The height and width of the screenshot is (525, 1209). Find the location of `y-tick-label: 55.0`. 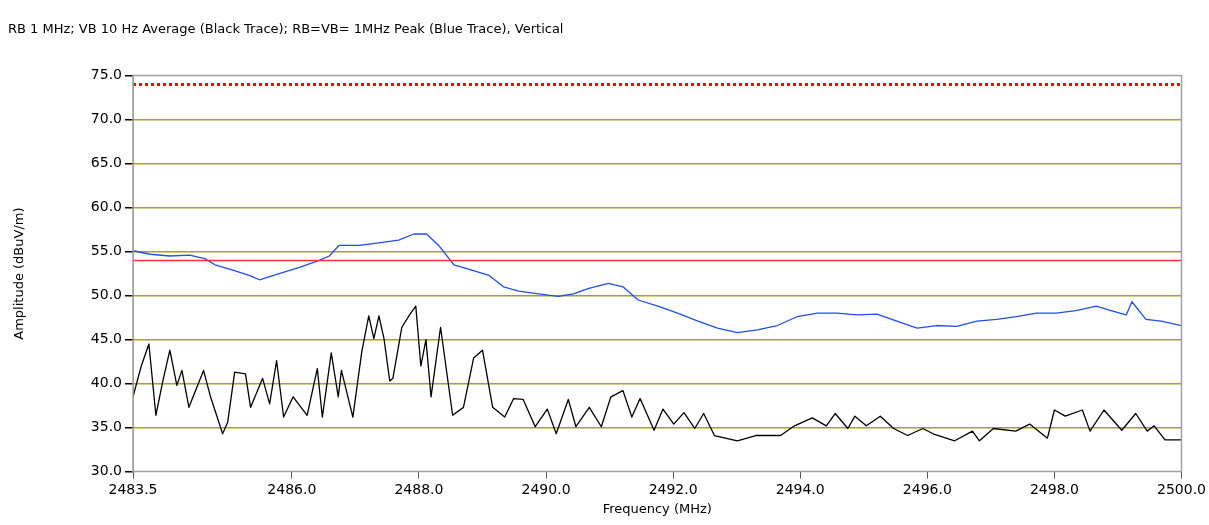

y-tick-label: 55.0 is located at coordinates (106, 250).